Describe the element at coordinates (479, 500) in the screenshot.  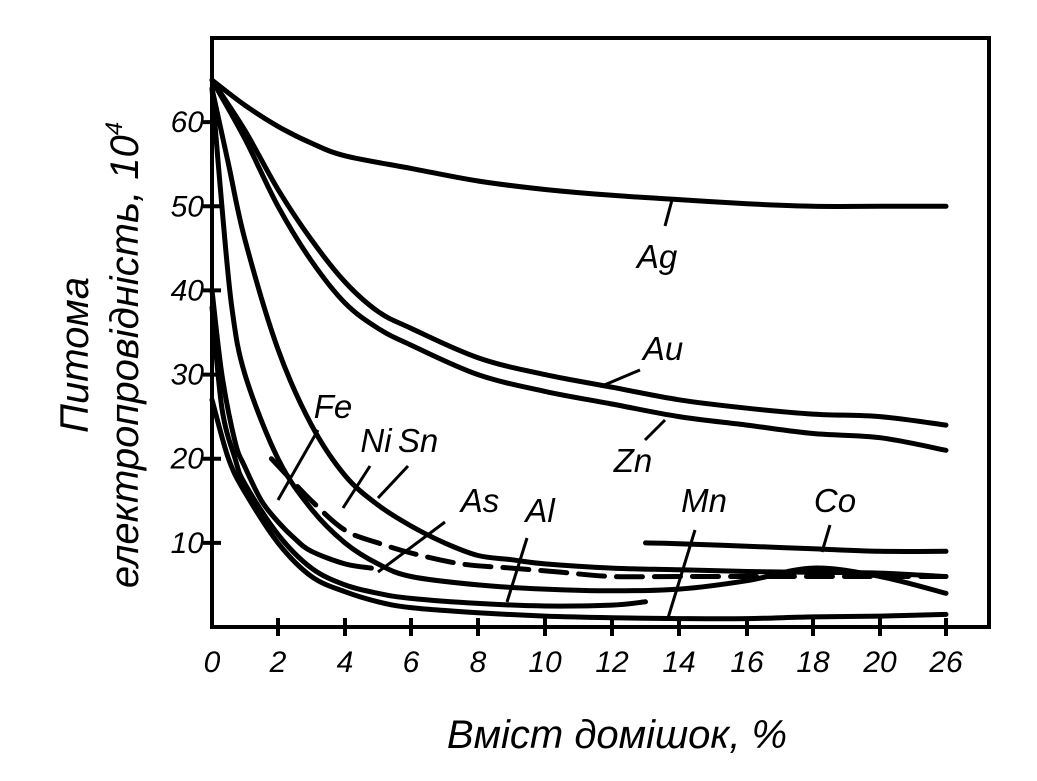
I see `series-label-as: As` at that location.